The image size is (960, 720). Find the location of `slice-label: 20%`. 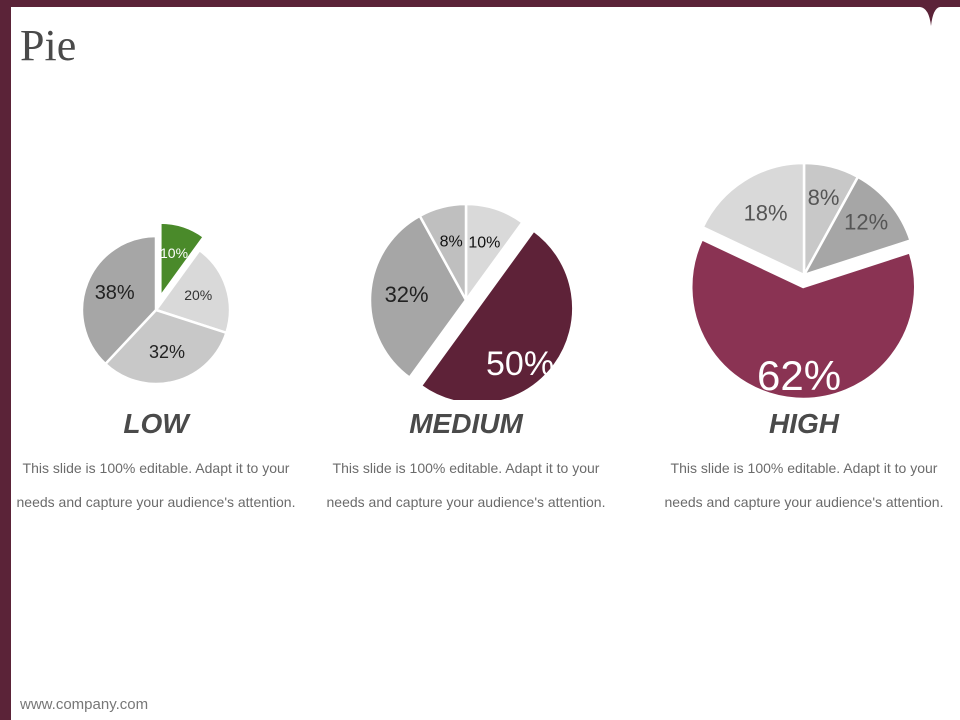

slice-label: 20% is located at coordinates (198, 295).